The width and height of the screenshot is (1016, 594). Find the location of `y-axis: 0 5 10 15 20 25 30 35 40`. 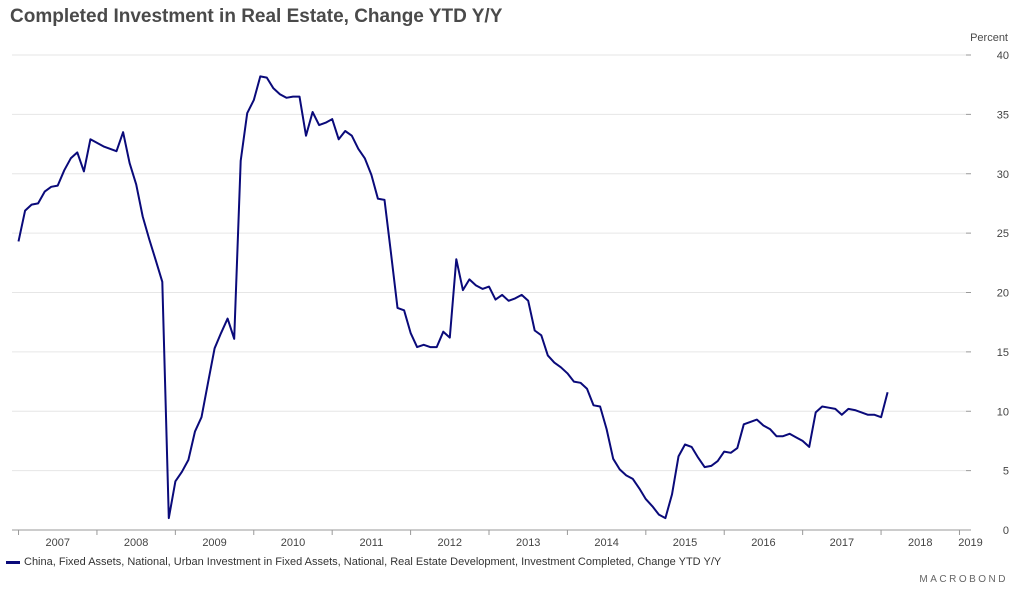

y-axis: 0 5 10 15 20 25 30 35 40 is located at coordinates (987, 293).